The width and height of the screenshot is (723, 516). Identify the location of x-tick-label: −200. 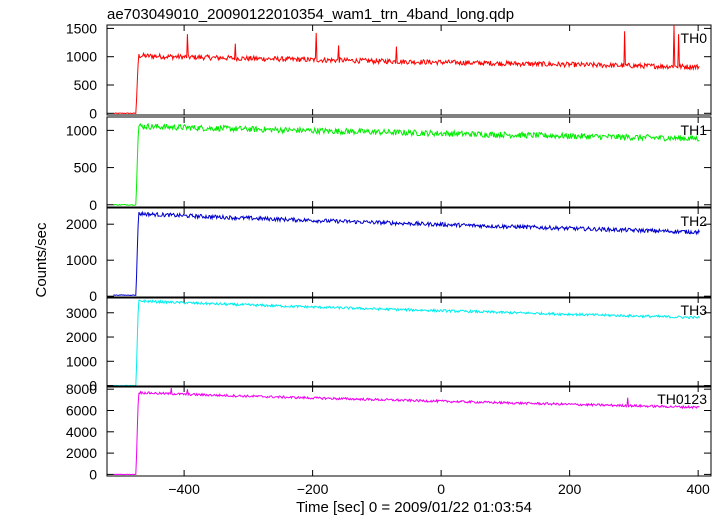
(313, 489).